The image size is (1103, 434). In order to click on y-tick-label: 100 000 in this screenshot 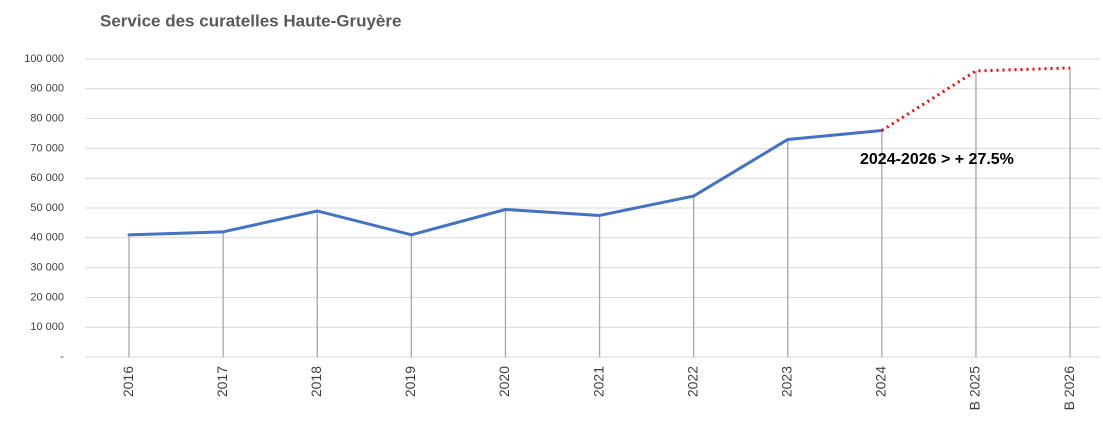, I will do `click(44, 59)`.